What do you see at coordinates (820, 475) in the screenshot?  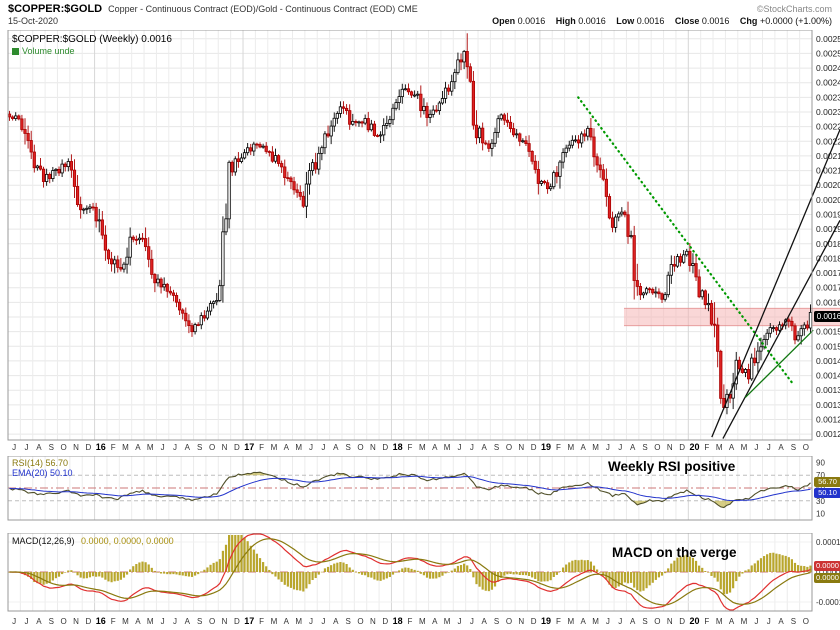 I see `svg-text: 70` at bounding box center [820, 475].